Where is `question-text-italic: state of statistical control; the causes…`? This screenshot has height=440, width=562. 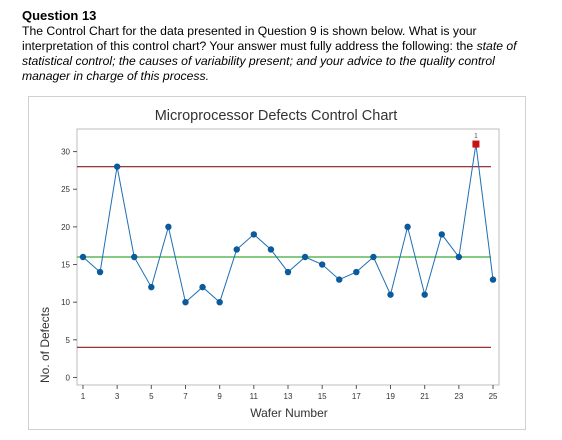
question-text-italic: state of statistical control; the causes… is located at coordinates (269, 61).